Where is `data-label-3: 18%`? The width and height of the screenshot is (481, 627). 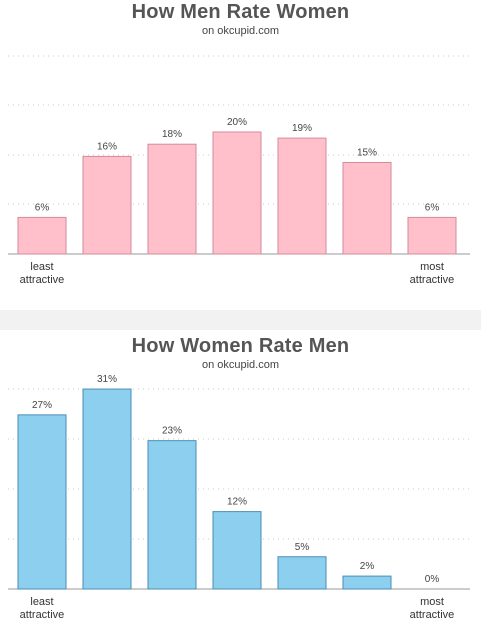 data-label-3: 18% is located at coordinates (172, 134).